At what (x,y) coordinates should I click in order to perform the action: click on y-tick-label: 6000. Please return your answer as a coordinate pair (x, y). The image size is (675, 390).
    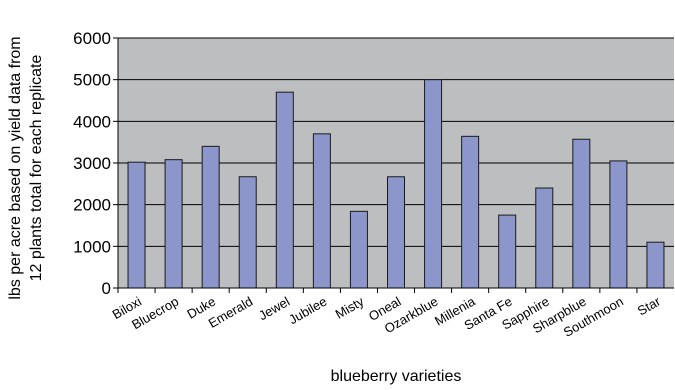
    Looking at the image, I should click on (92, 38).